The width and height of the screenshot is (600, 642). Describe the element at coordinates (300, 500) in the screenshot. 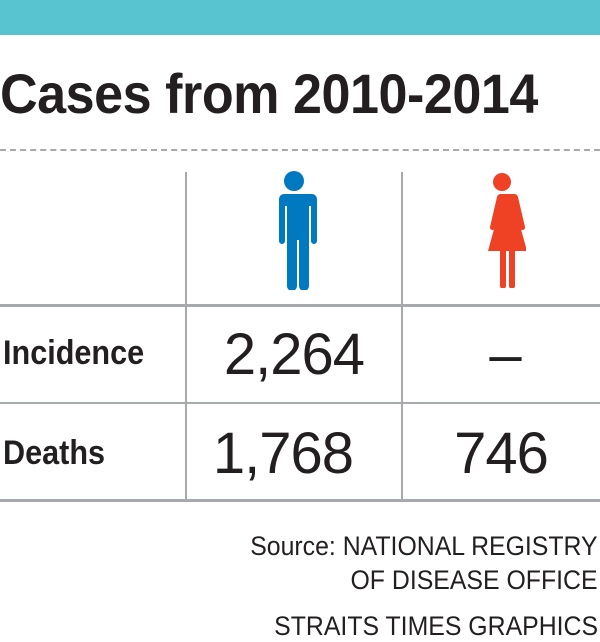

I see `bottom-rule` at that location.